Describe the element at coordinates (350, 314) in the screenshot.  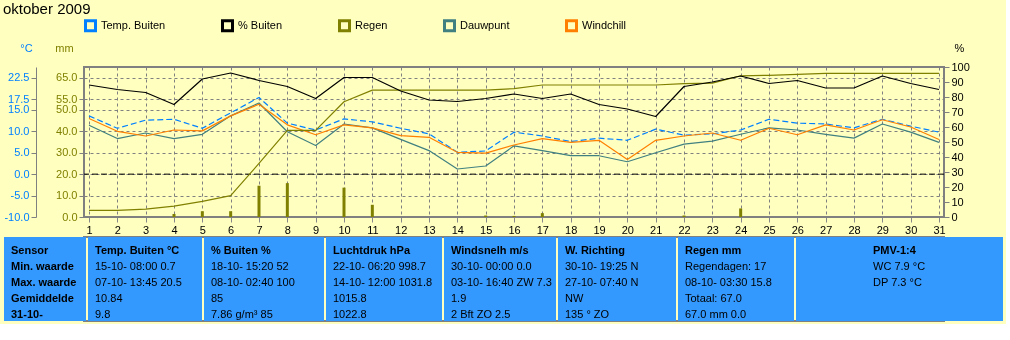
I see `text: 1022.8` at that location.